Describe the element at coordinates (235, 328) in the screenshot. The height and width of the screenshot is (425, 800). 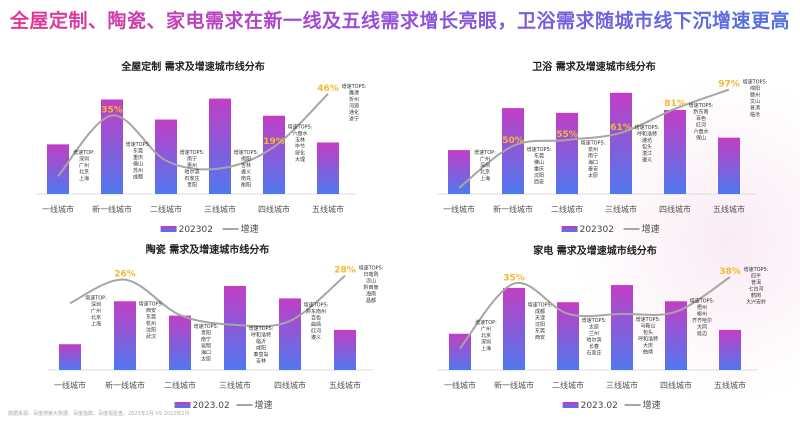
I see `bar-三线城市` at that location.